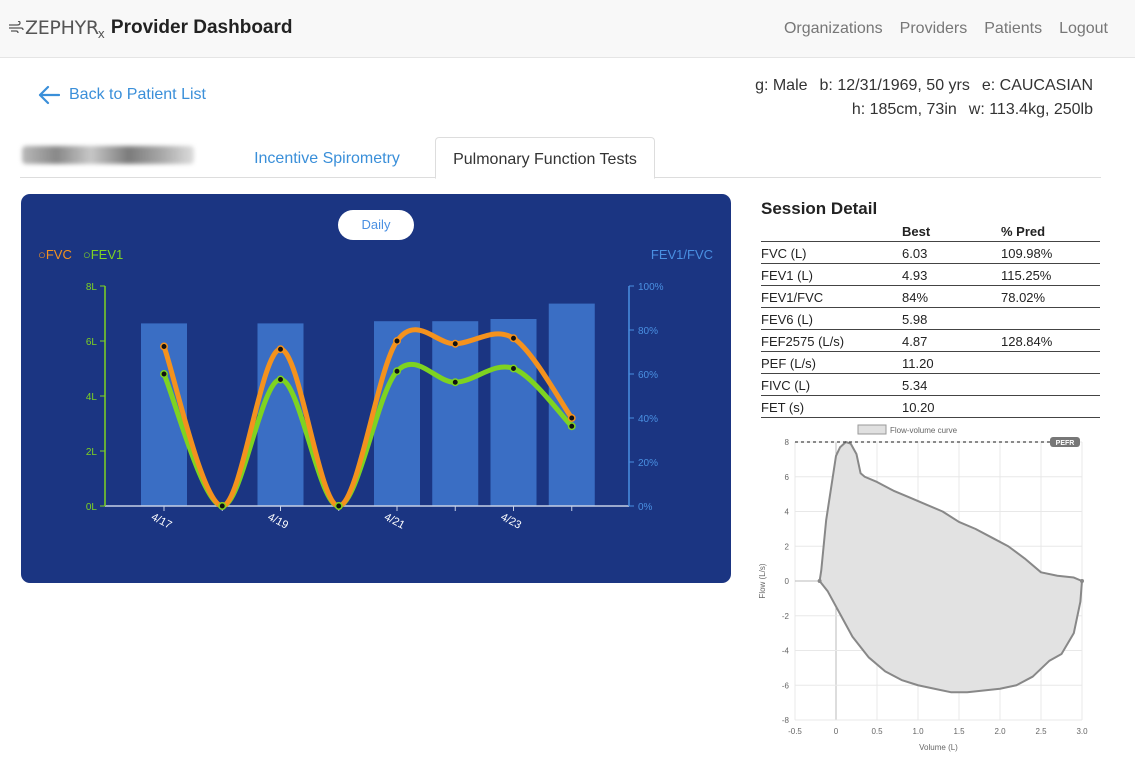 The height and width of the screenshot is (766, 1135). I want to click on left-tick-label: 2L, so click(92, 452).